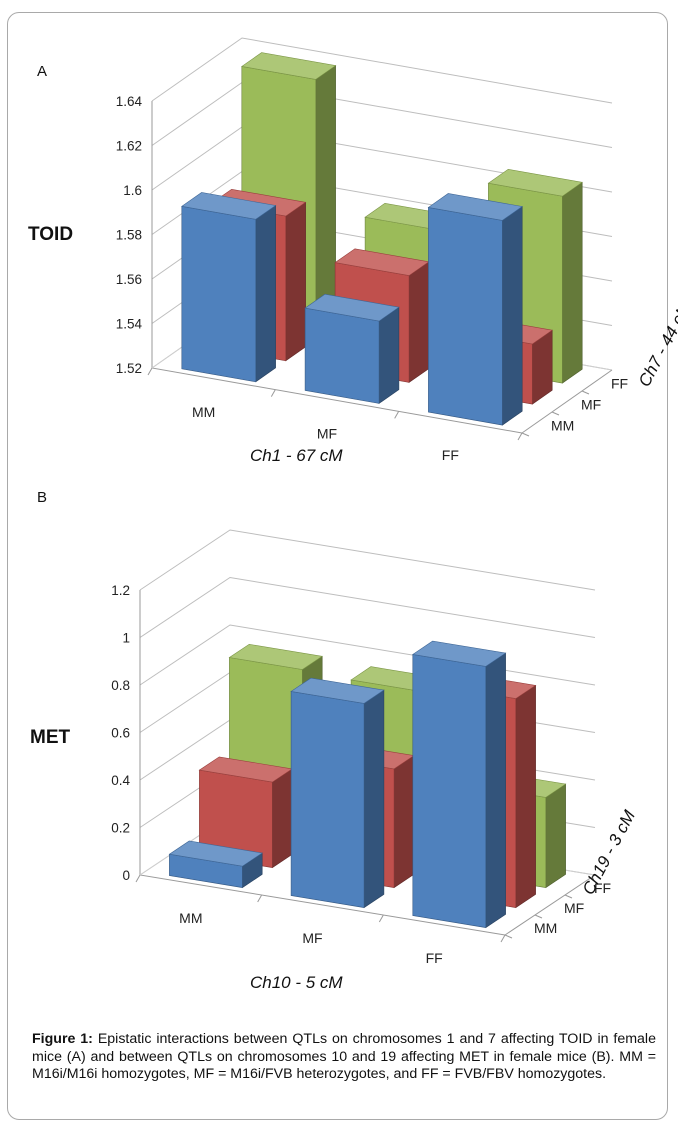  Describe the element at coordinates (129, 235) in the screenshot. I see `y-tick-label: 1.58` at that location.